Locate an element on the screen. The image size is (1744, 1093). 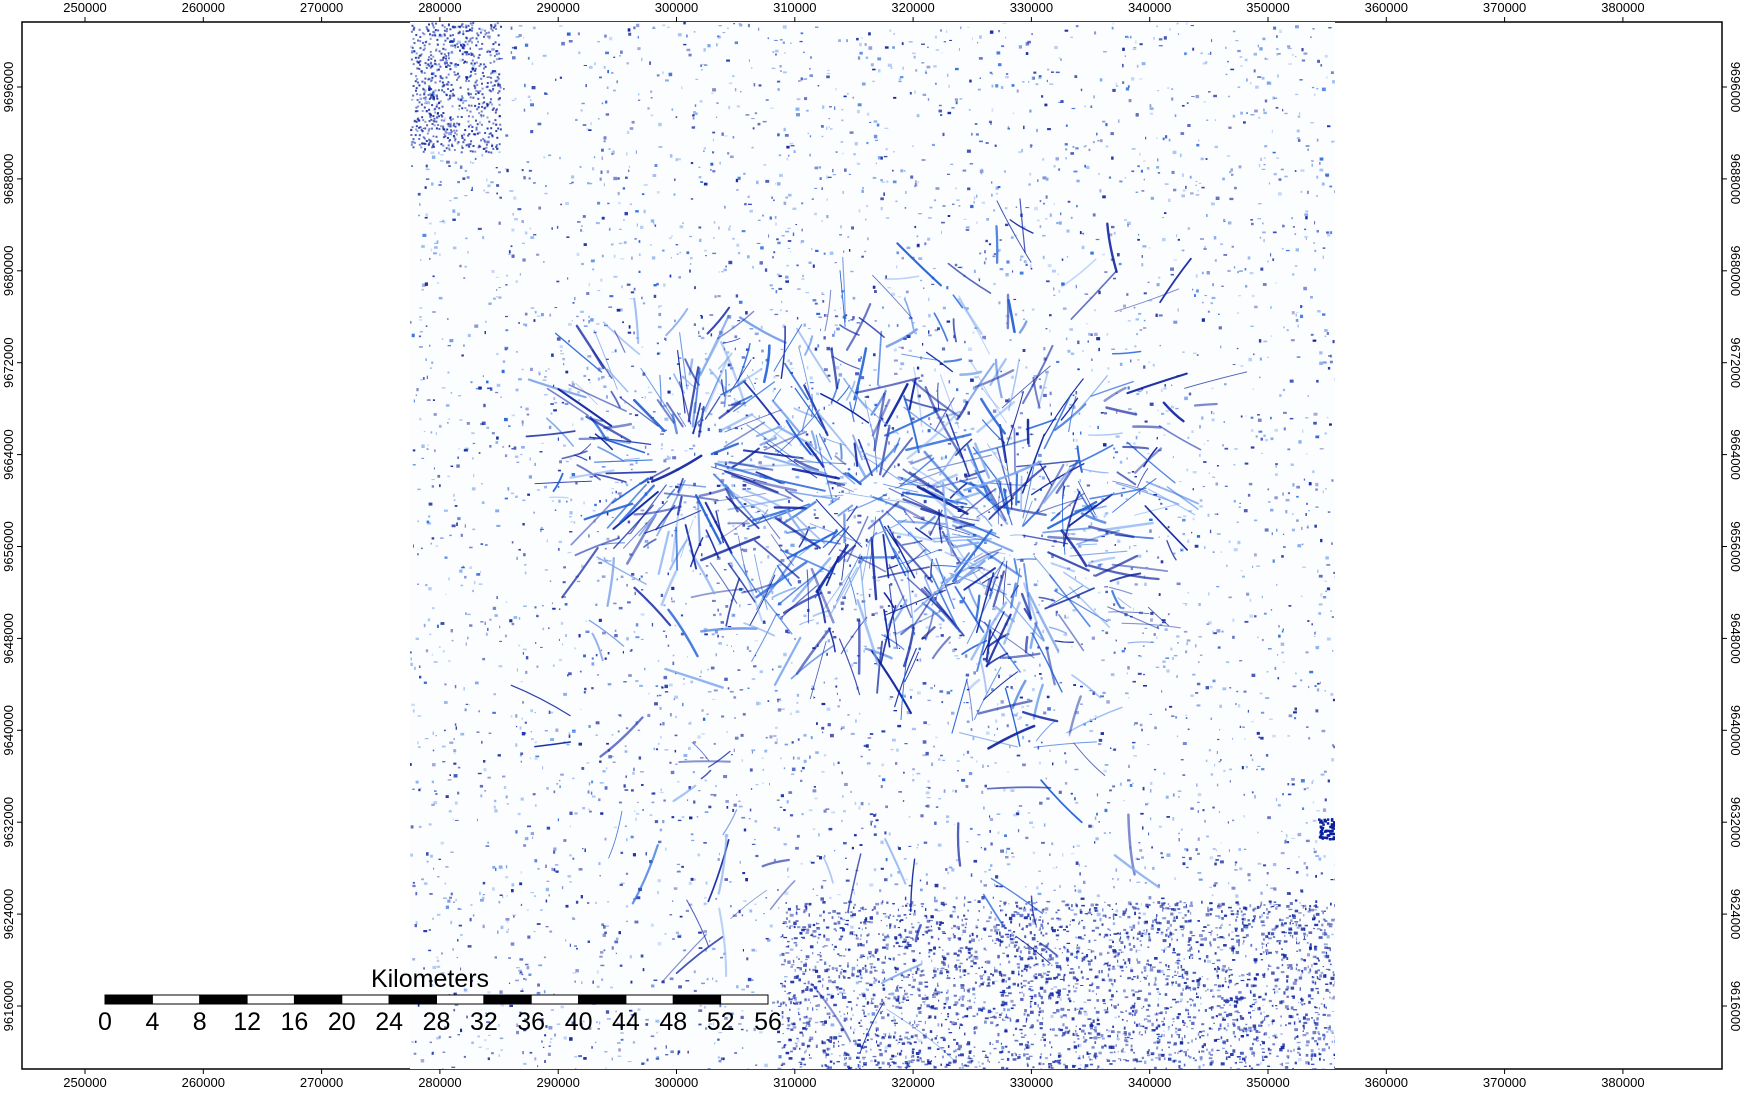
y-tick-label-right: 9696000 is located at coordinates (1735, 87).